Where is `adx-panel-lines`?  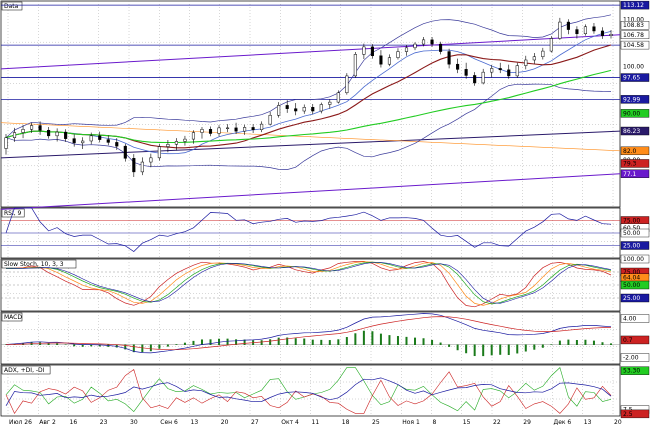
adx-panel-lines is located at coordinates (308, 391).